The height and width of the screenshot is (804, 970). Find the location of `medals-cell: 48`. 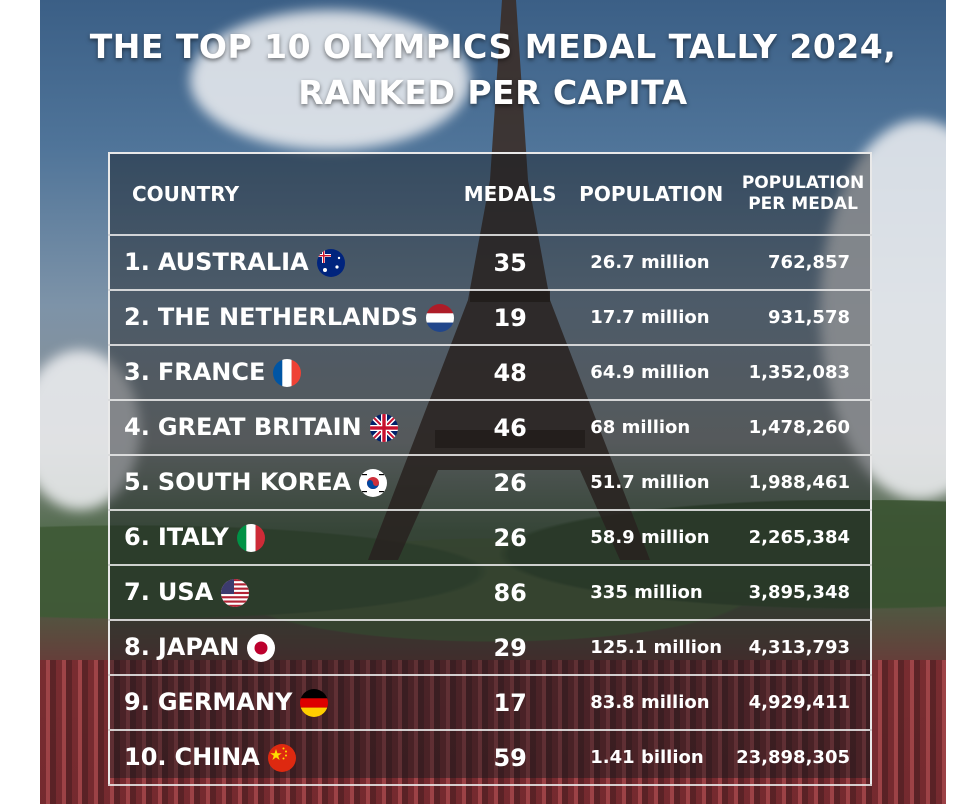

medals-cell: 48 is located at coordinates (510, 373).